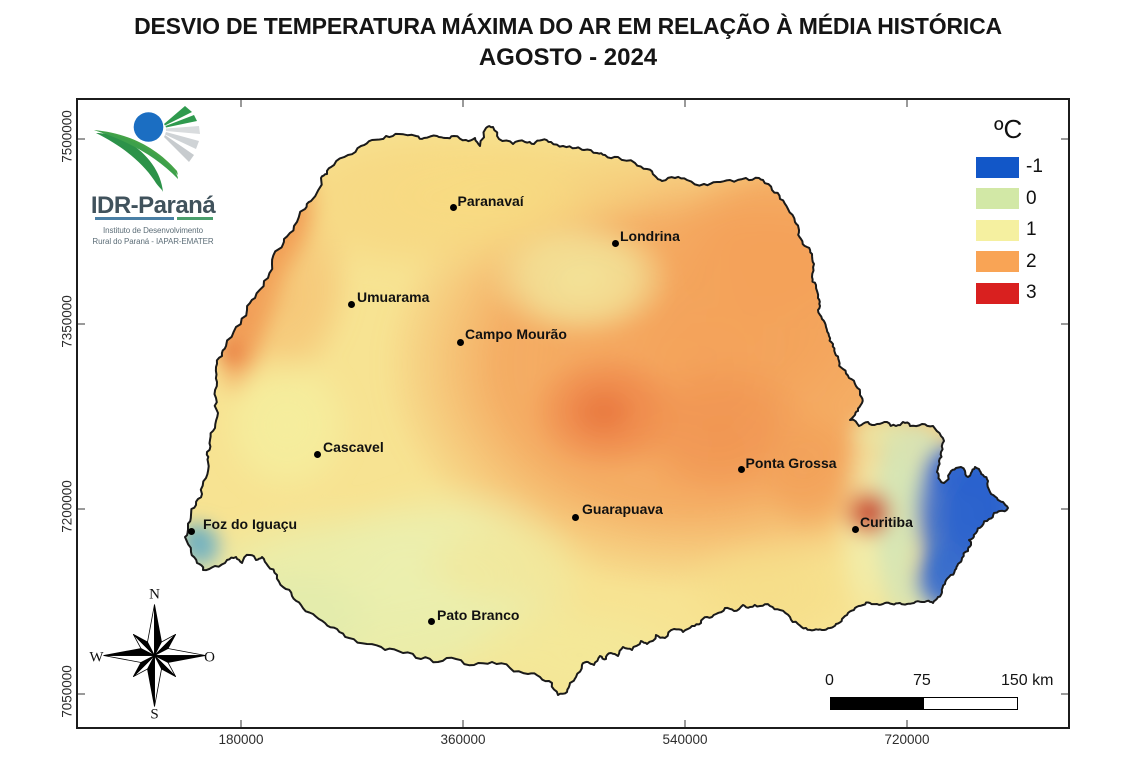  Describe the element at coordinates (154, 715) in the screenshot. I see `svg-text: S` at that location.